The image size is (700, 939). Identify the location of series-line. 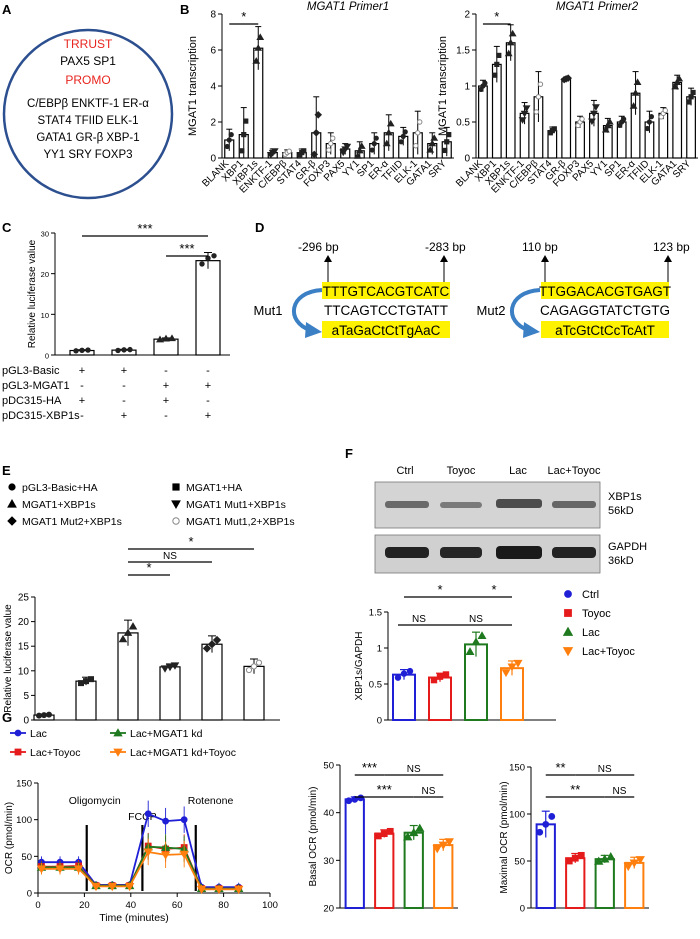
(140, 850).